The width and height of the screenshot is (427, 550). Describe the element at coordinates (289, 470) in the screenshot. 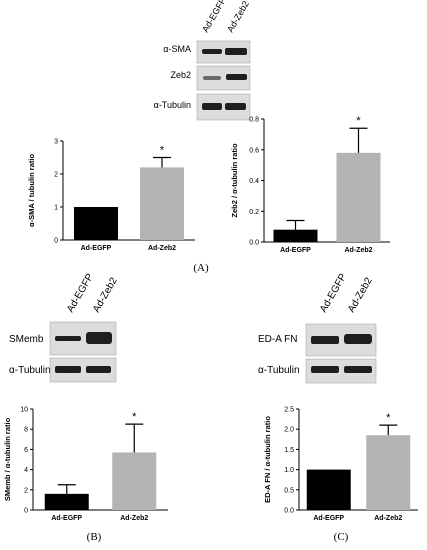

I see `y-tick-label: 1.0` at that location.